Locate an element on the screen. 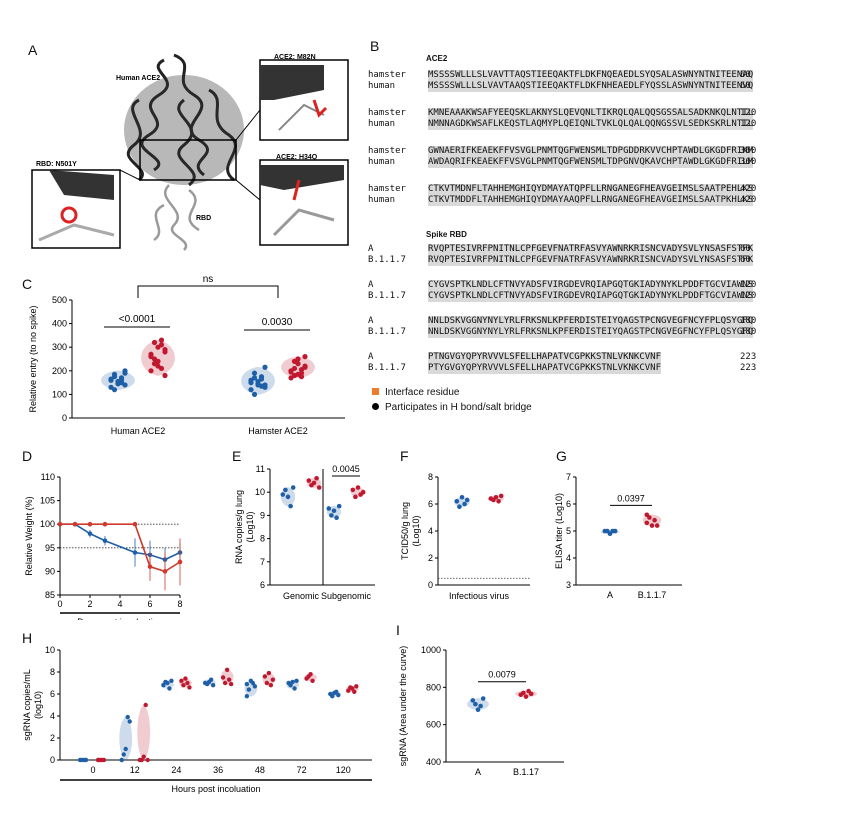  label-m82n: ACE2: M82N is located at coordinates (295, 57).